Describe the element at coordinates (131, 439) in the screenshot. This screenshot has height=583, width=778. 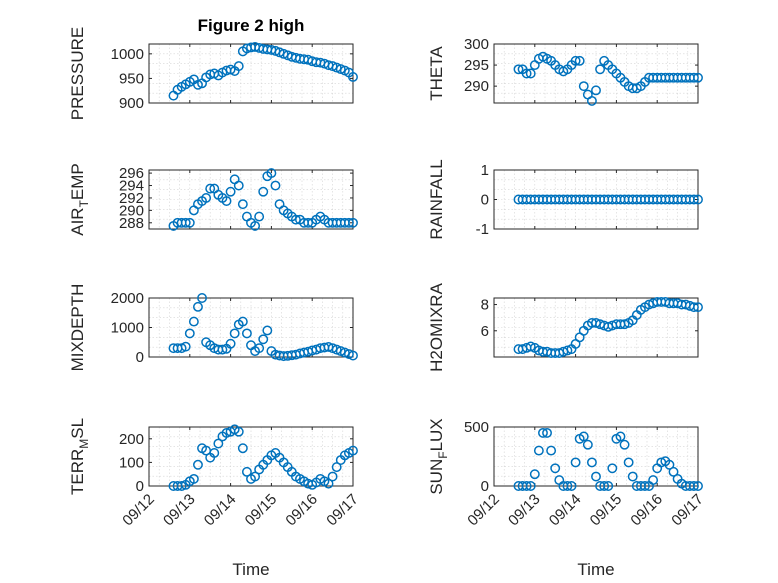
I see `y-tick-label: 200` at that location.